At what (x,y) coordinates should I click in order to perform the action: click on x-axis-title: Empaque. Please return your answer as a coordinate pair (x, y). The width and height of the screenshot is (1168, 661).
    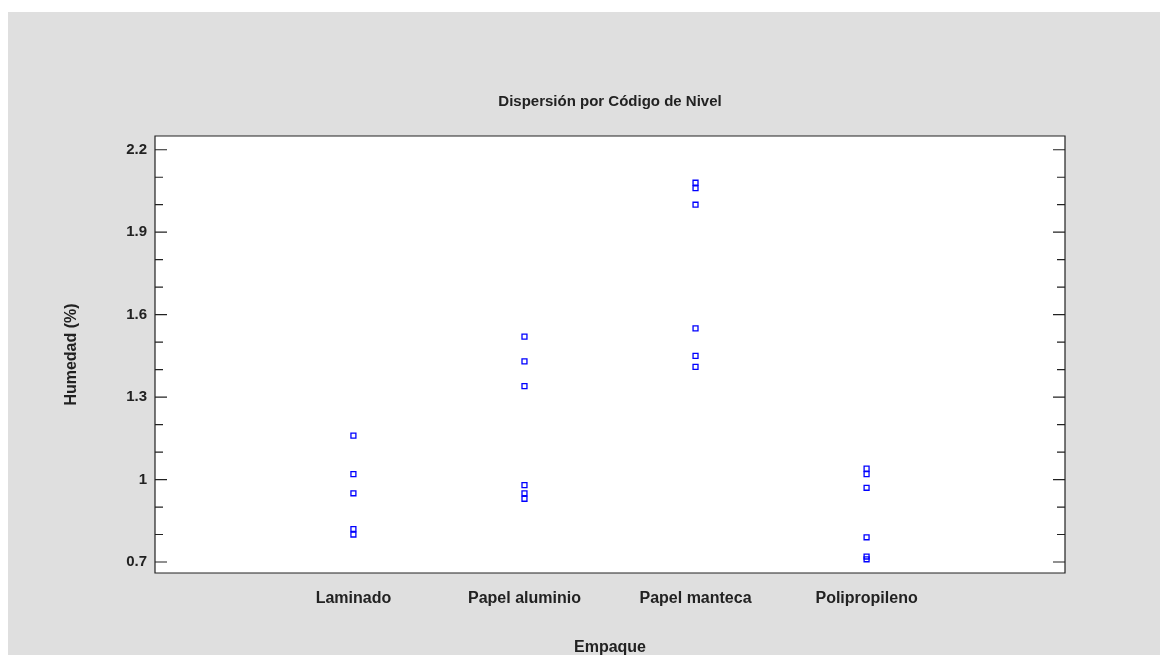
    Looking at the image, I should click on (610, 646).